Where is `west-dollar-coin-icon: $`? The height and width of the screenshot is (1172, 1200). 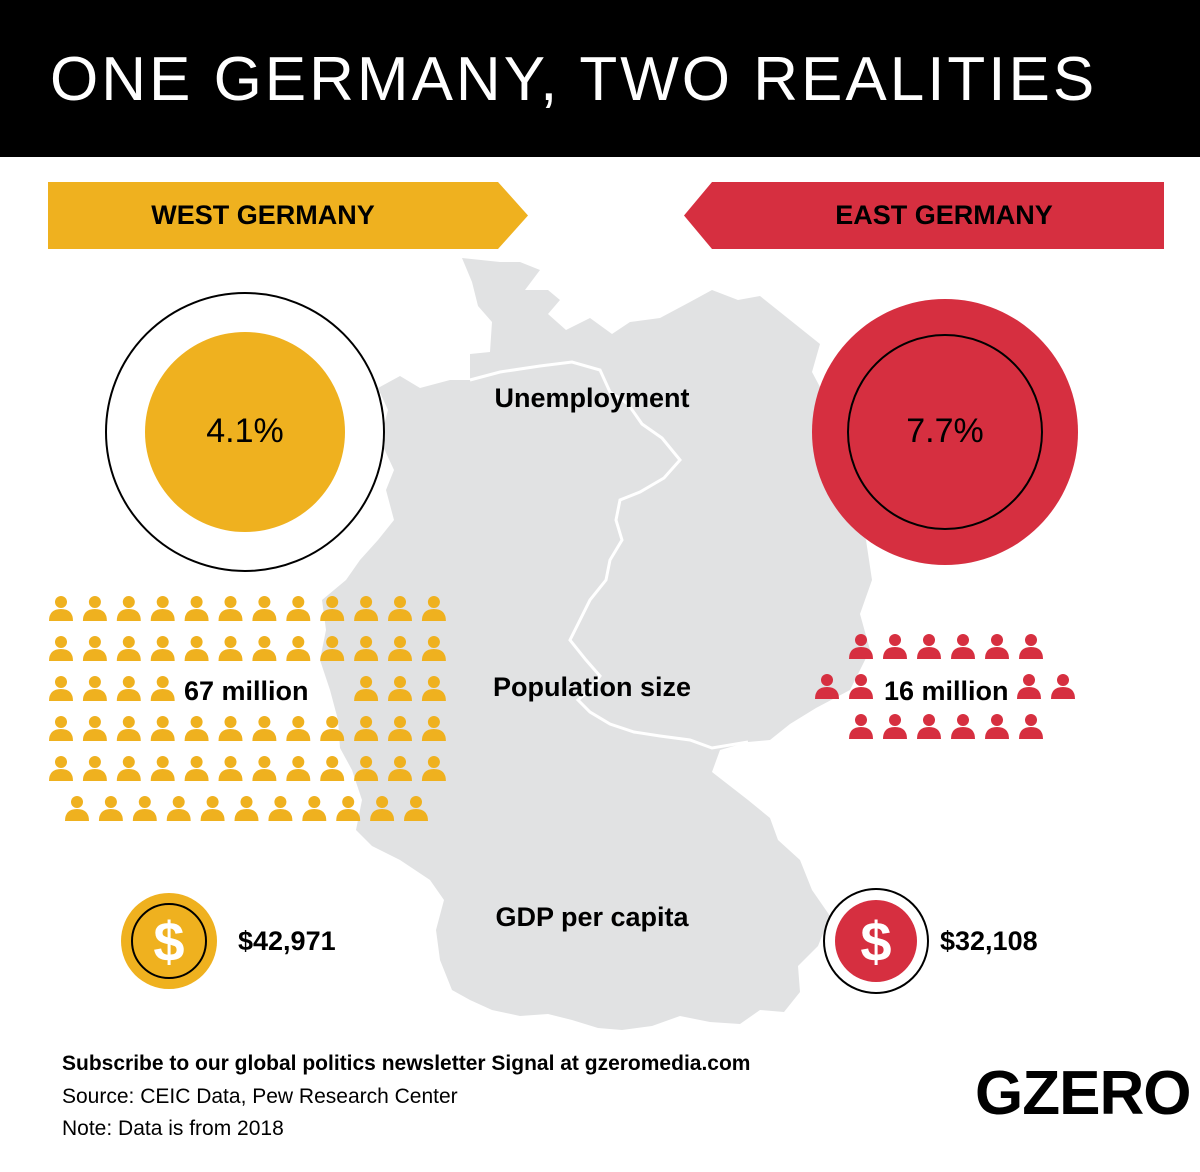
west-dollar-coin-icon: $ is located at coordinates (169, 941).